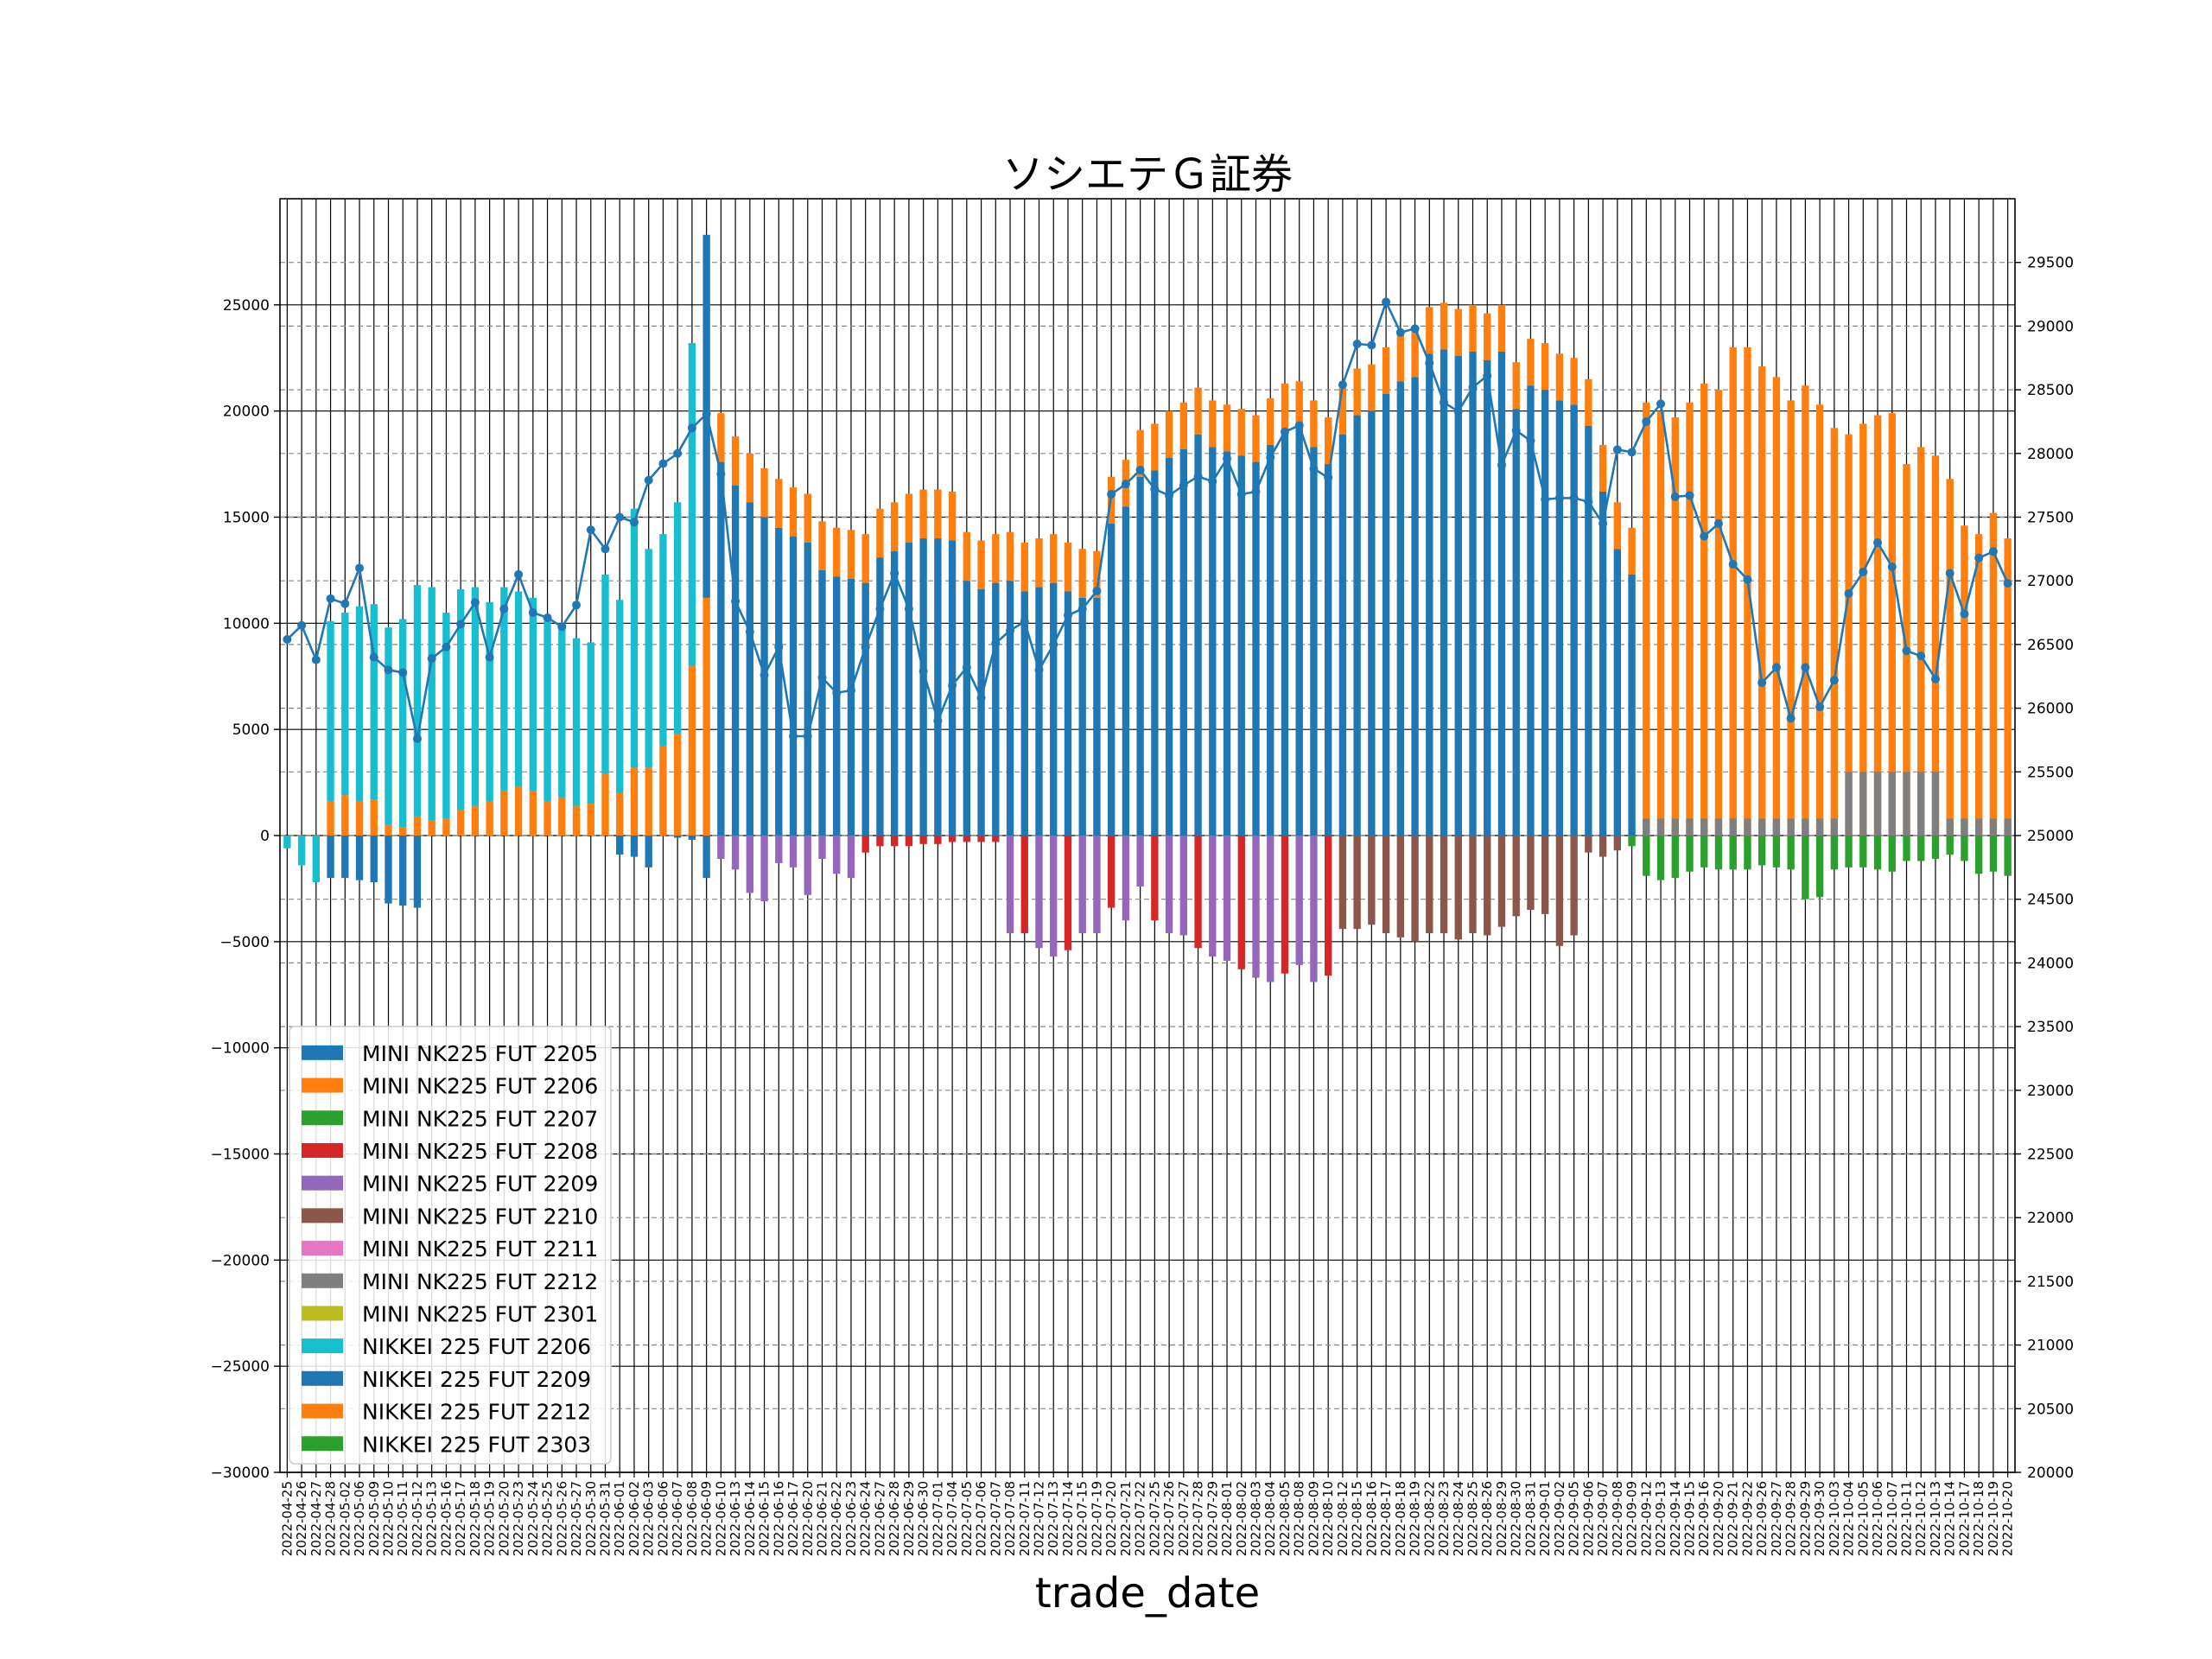 The height and width of the screenshot is (1659, 2212). Describe the element at coordinates (402, 1518) in the screenshot. I see `x-tick-label: 2022-05-11` at that location.